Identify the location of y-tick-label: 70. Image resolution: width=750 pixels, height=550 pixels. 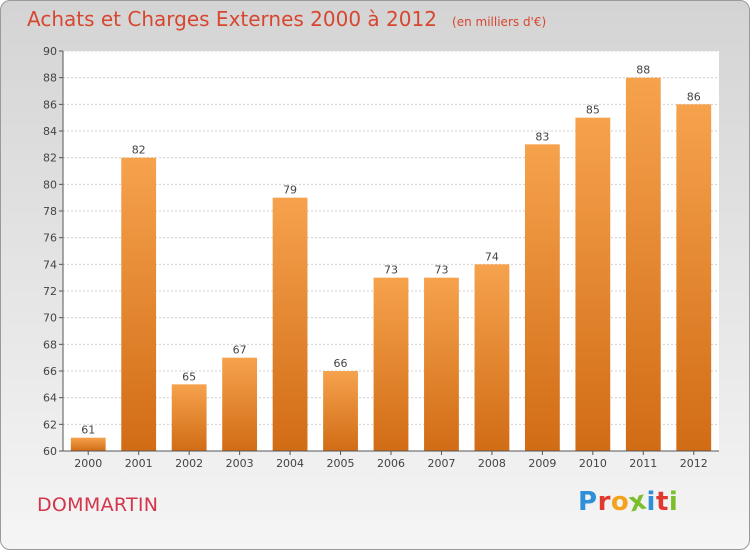
(50, 318).